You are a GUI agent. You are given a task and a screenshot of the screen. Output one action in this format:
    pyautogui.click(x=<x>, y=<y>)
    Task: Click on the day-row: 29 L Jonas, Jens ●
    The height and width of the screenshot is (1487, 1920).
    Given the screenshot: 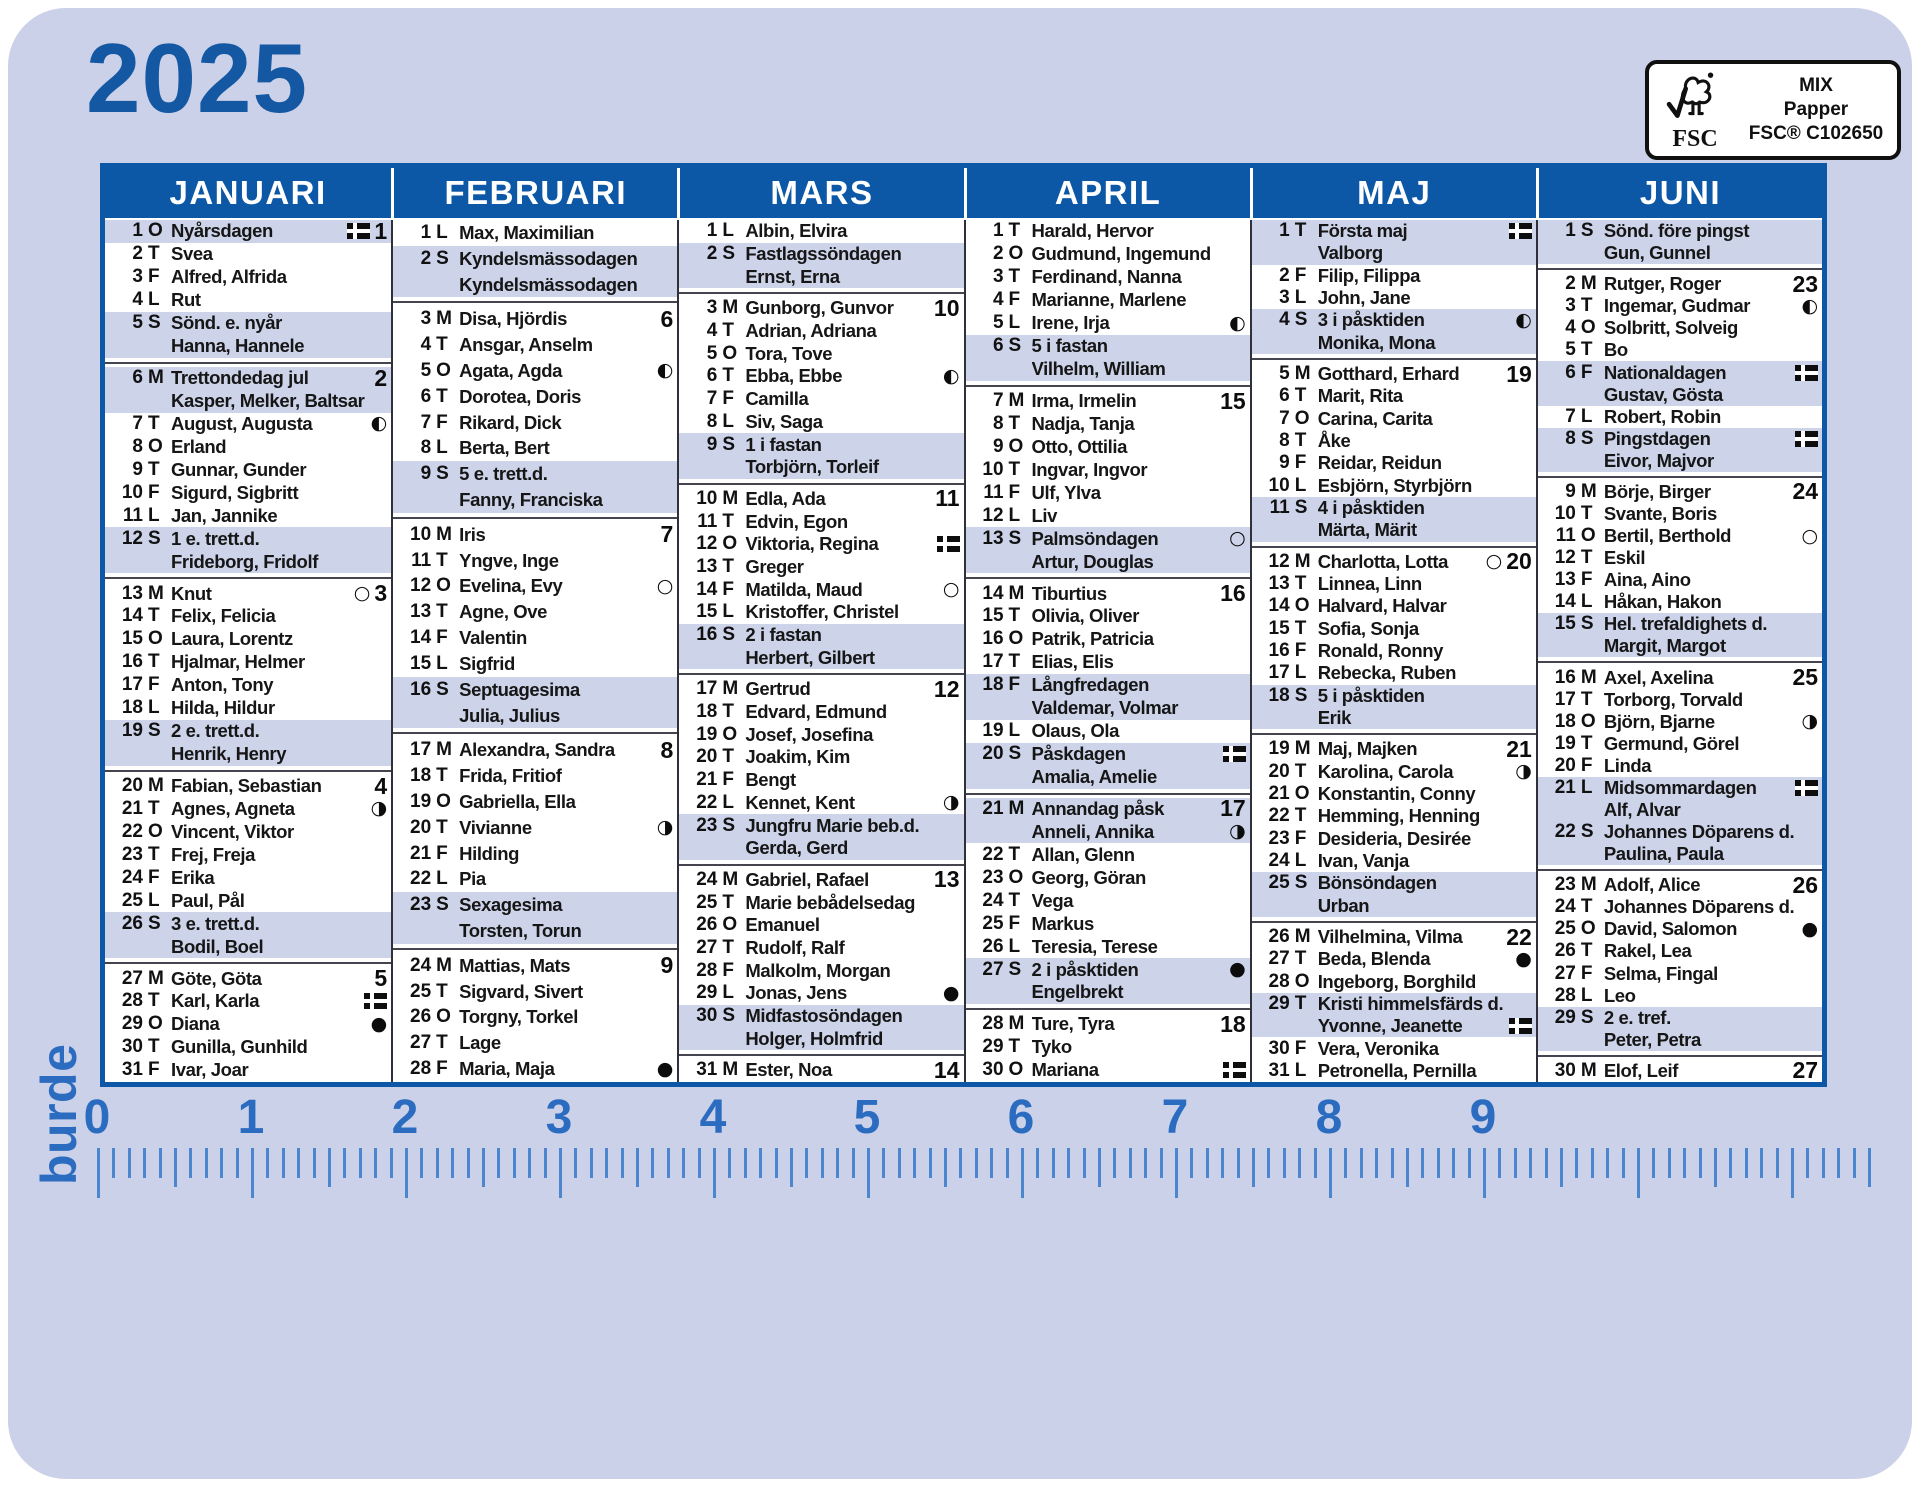 What is the action you would take?
    pyautogui.click(x=821, y=993)
    